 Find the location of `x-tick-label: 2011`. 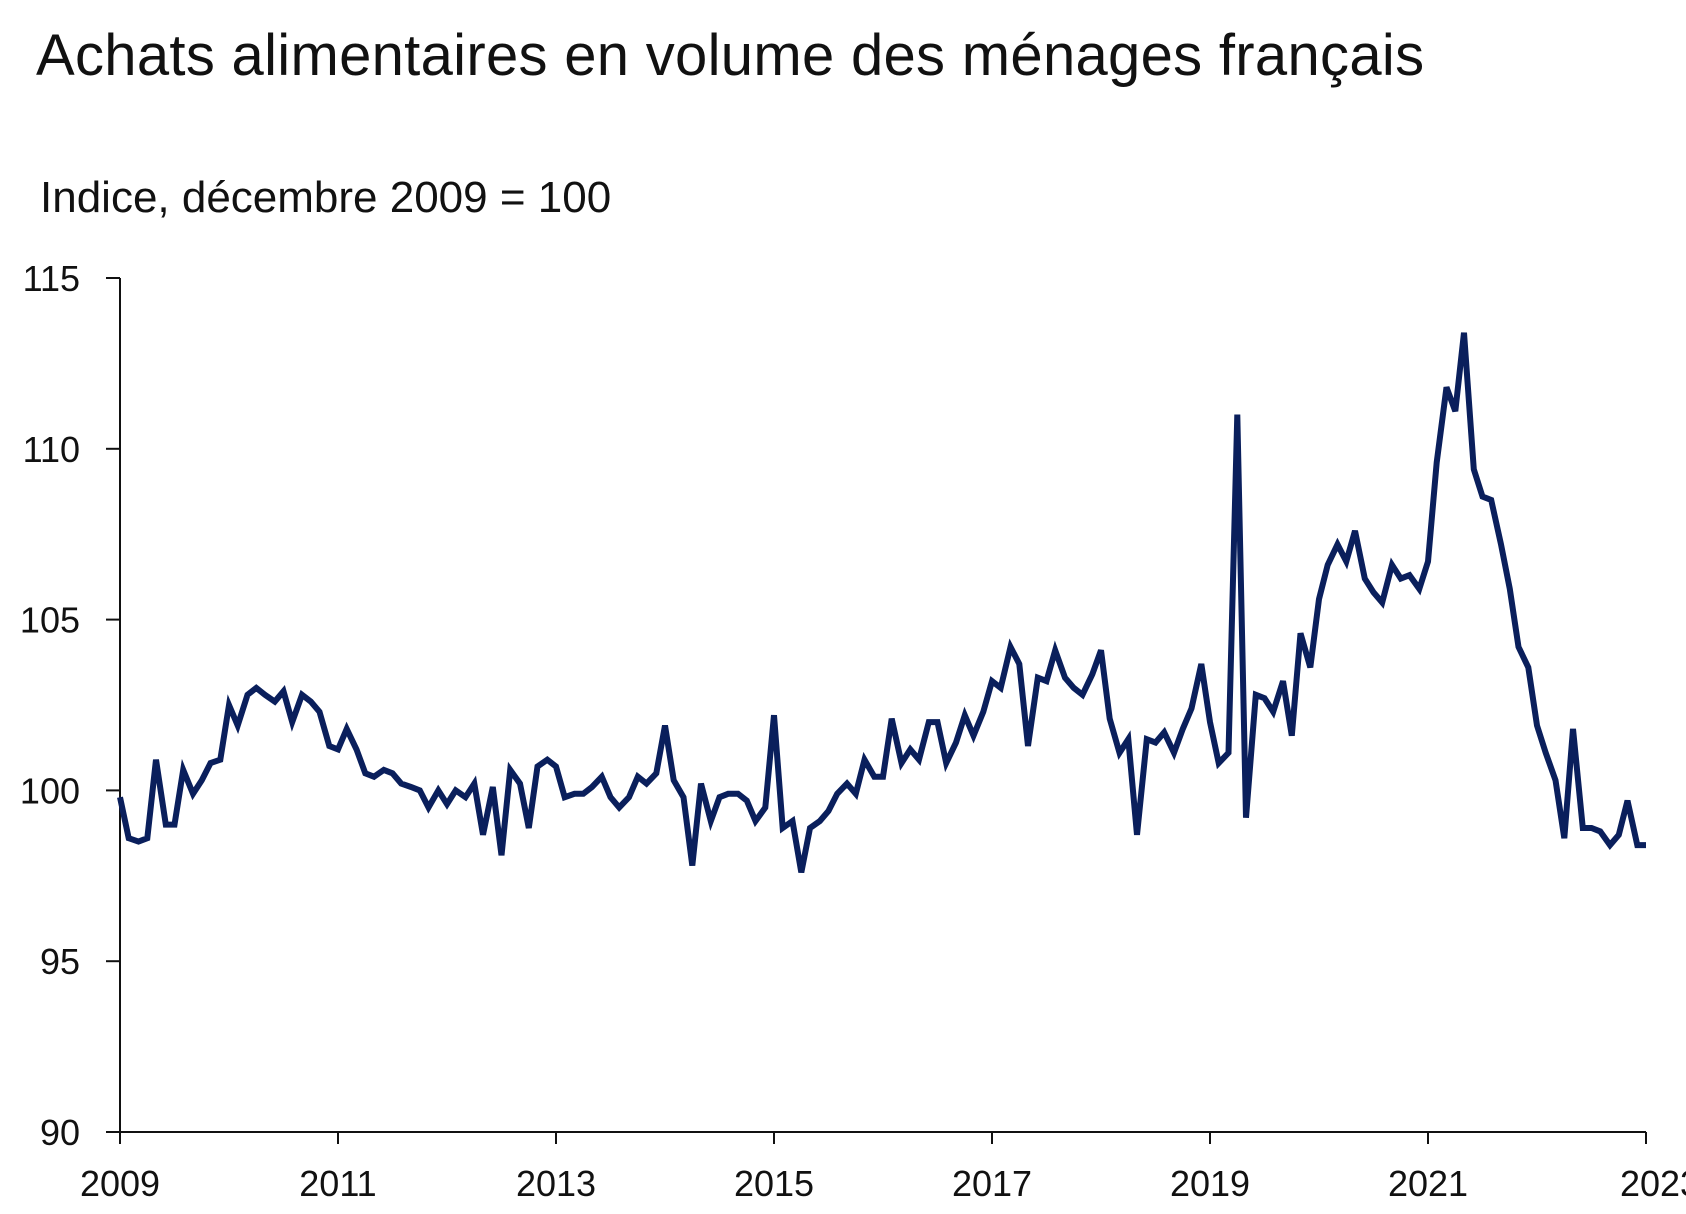

x-tick-label: 2011 is located at coordinates (337, 1183).